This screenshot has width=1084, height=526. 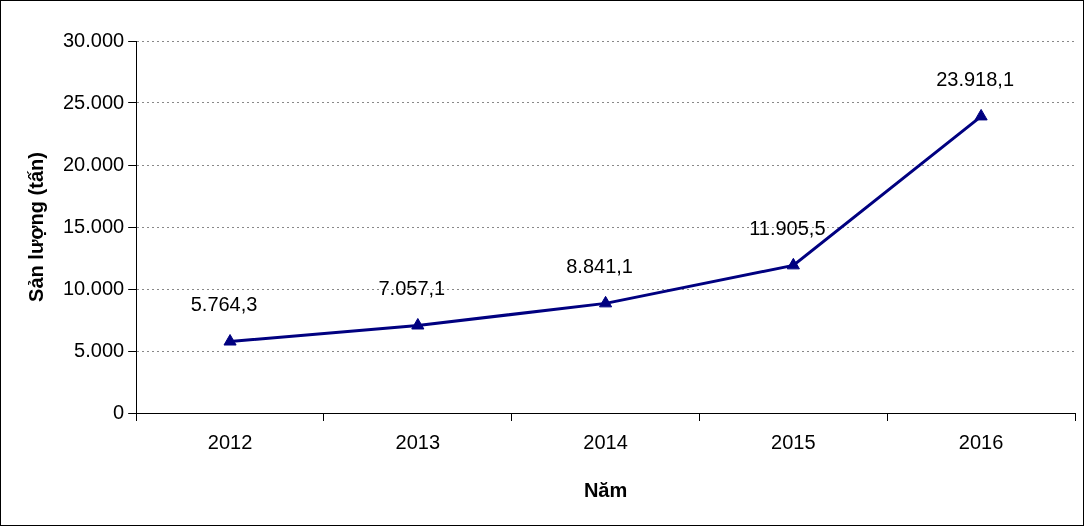 What do you see at coordinates (230, 441) in the screenshot?
I see `x-tick-label: 2012` at bounding box center [230, 441].